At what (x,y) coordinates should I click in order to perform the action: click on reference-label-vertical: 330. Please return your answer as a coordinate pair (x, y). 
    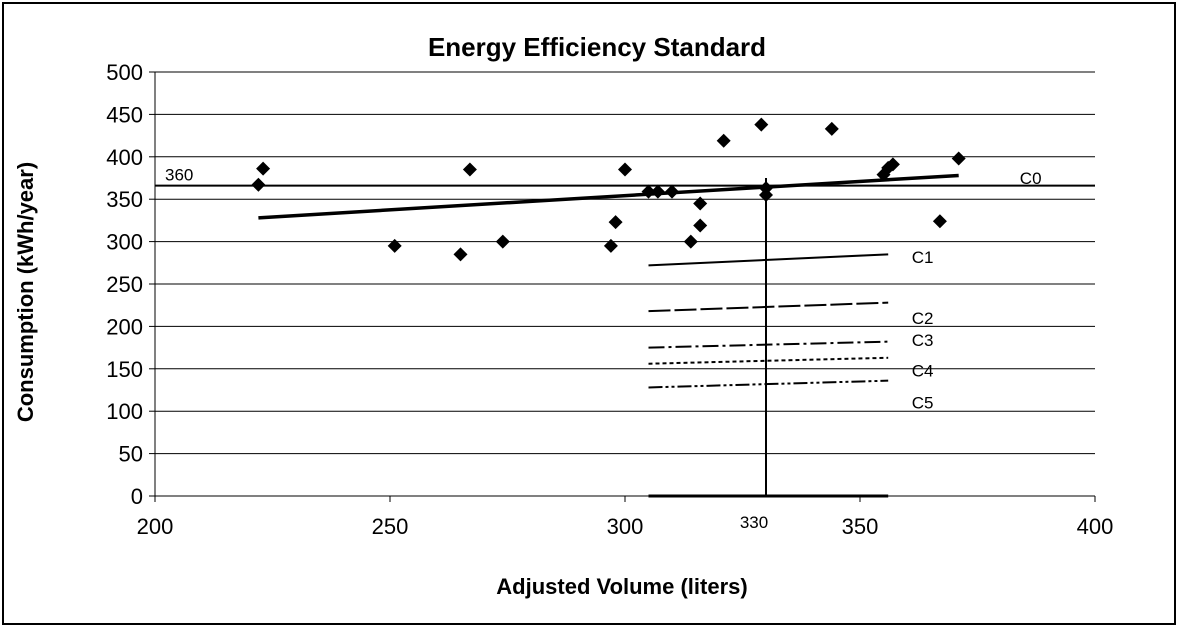
    Looking at the image, I should click on (754, 522).